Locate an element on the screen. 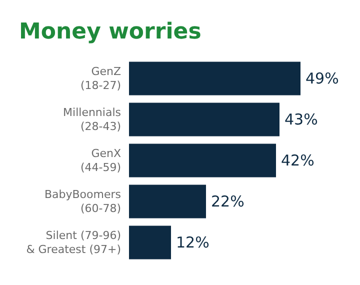 The image size is (360, 285). data-label: 49% is located at coordinates (322, 79).